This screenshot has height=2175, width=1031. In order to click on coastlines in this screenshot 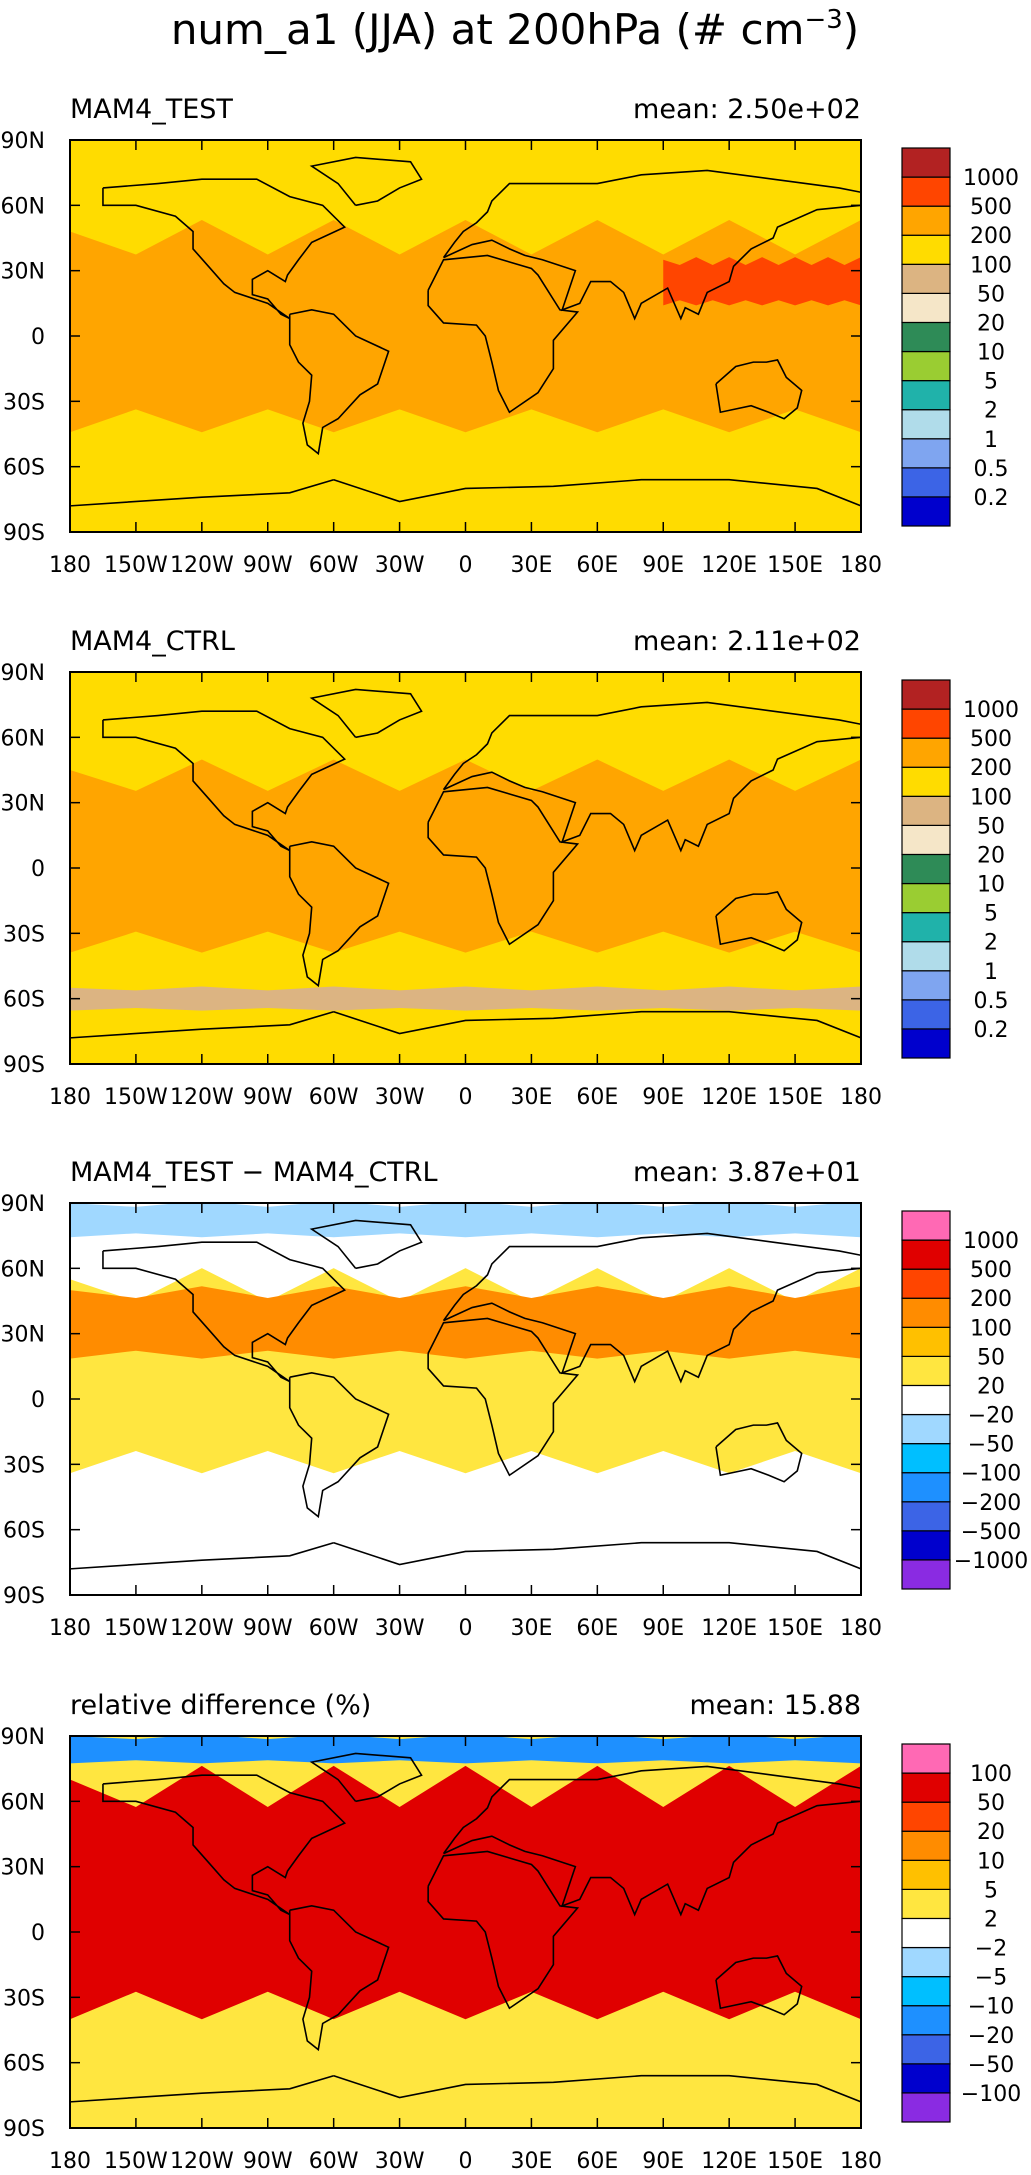, I will do `click(465, 1940)`.